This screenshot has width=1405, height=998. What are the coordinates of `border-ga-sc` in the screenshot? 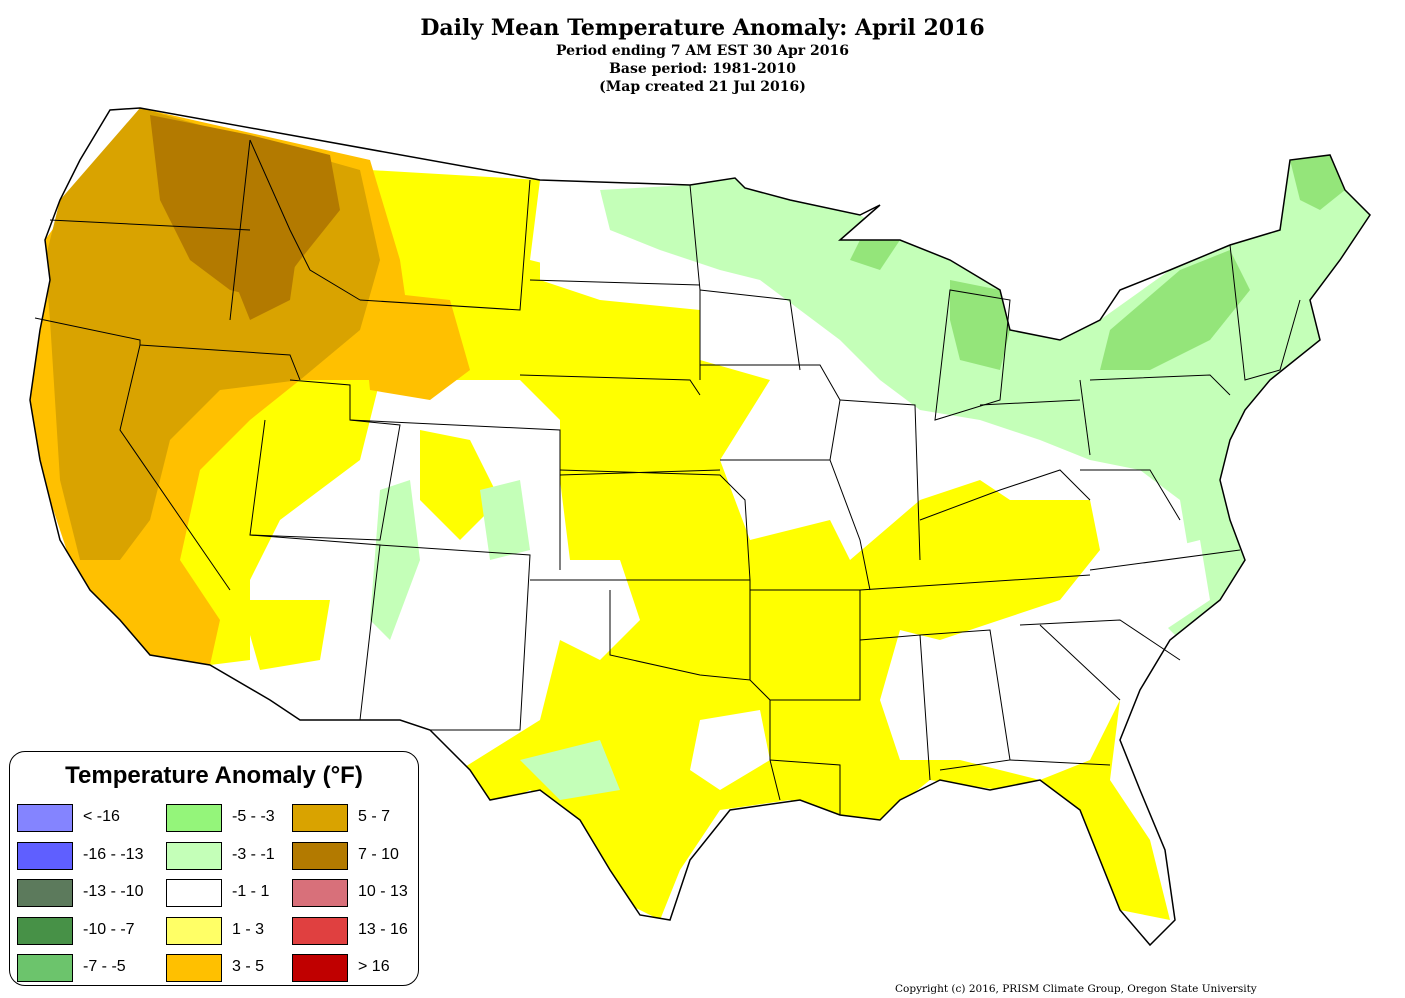 It's located at (1080, 662).